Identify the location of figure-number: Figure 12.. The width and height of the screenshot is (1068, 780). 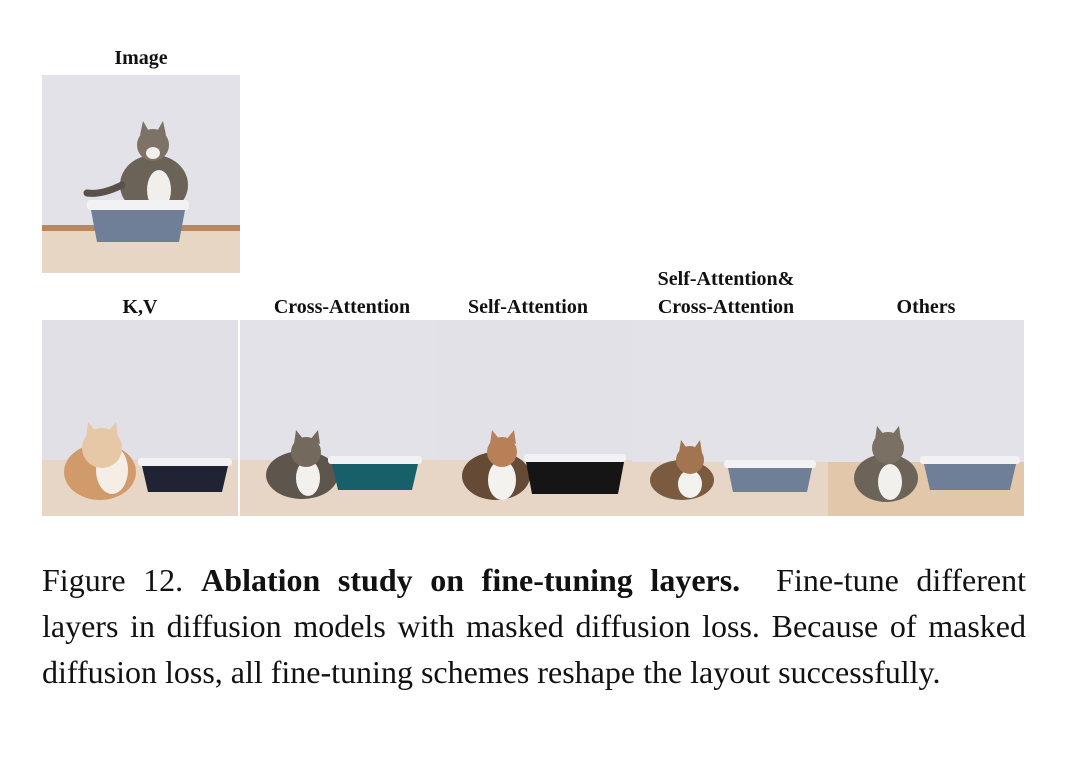
(113, 580).